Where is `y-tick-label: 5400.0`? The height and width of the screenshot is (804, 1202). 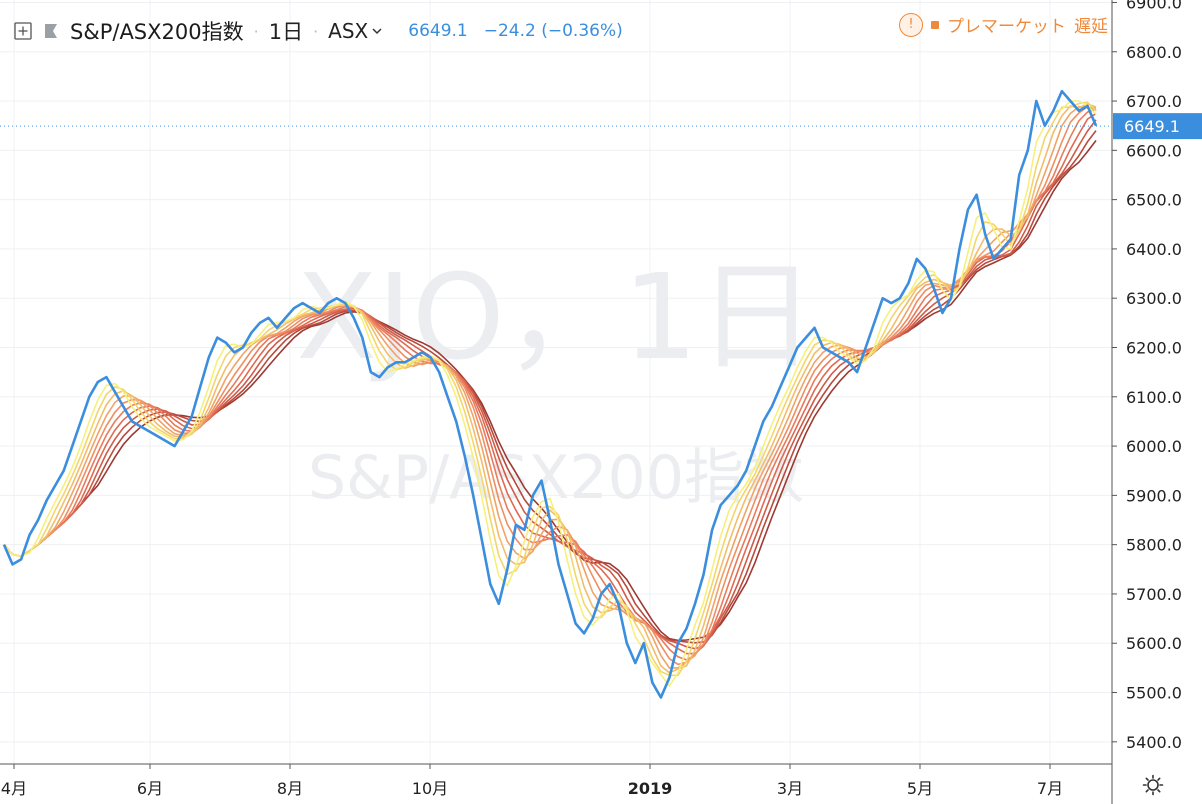 y-tick-label: 5400.0 is located at coordinates (1154, 742).